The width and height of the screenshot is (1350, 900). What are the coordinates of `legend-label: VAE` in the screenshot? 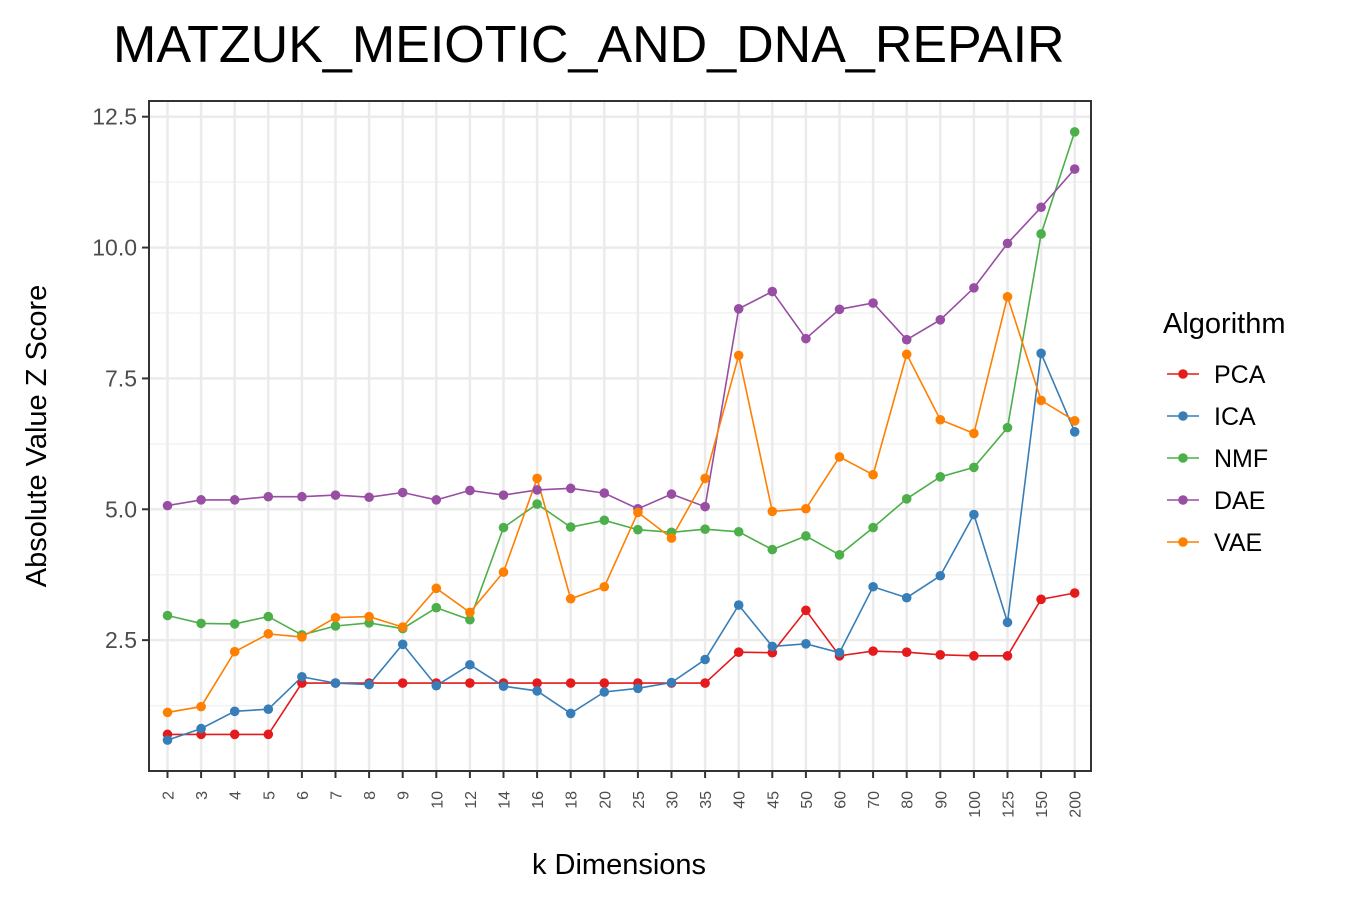 It's located at (1238, 543).